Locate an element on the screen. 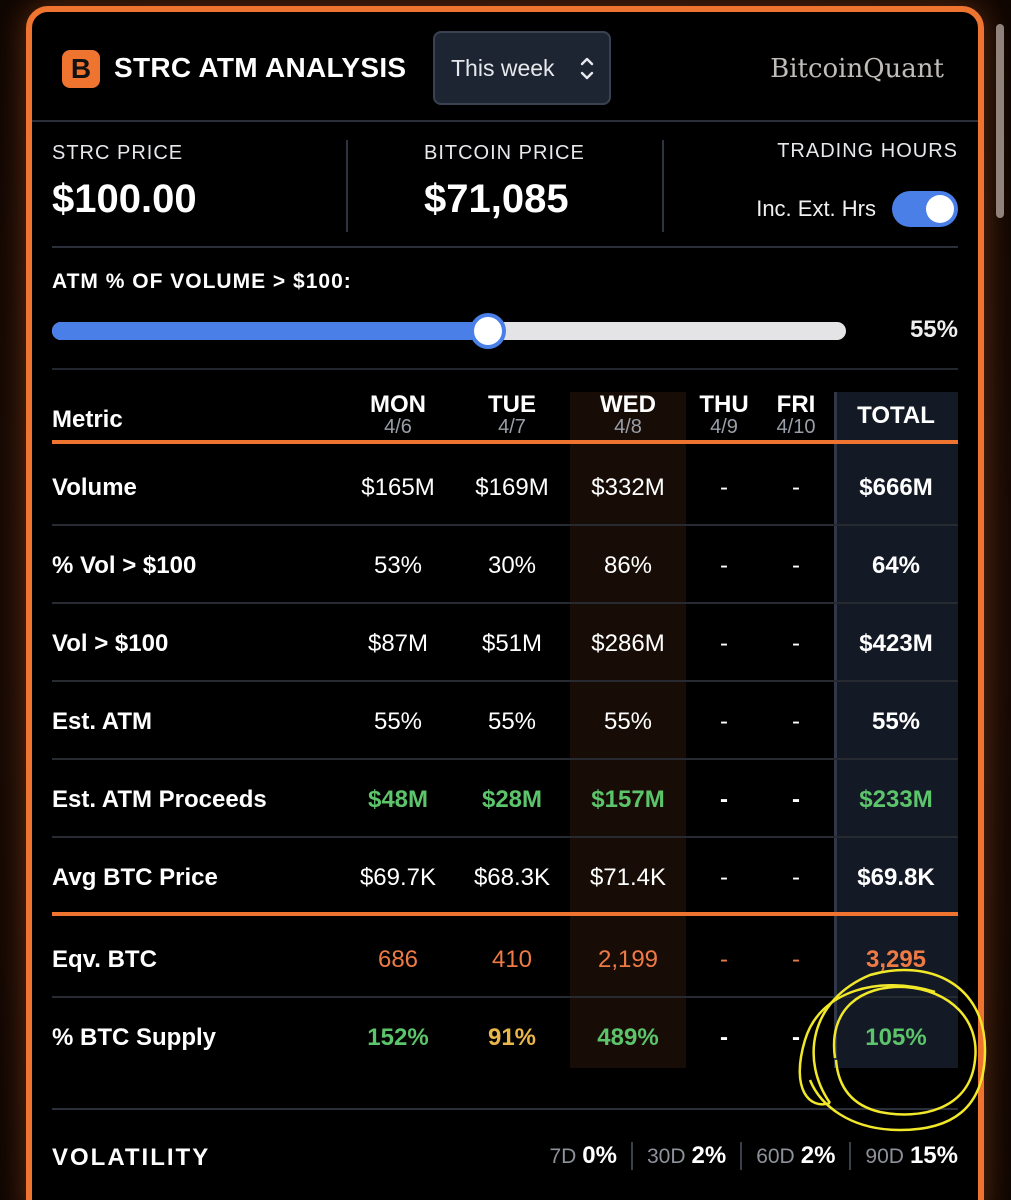 This screenshot has width=1011, height=1200. total-column is located at coordinates (896, 730).